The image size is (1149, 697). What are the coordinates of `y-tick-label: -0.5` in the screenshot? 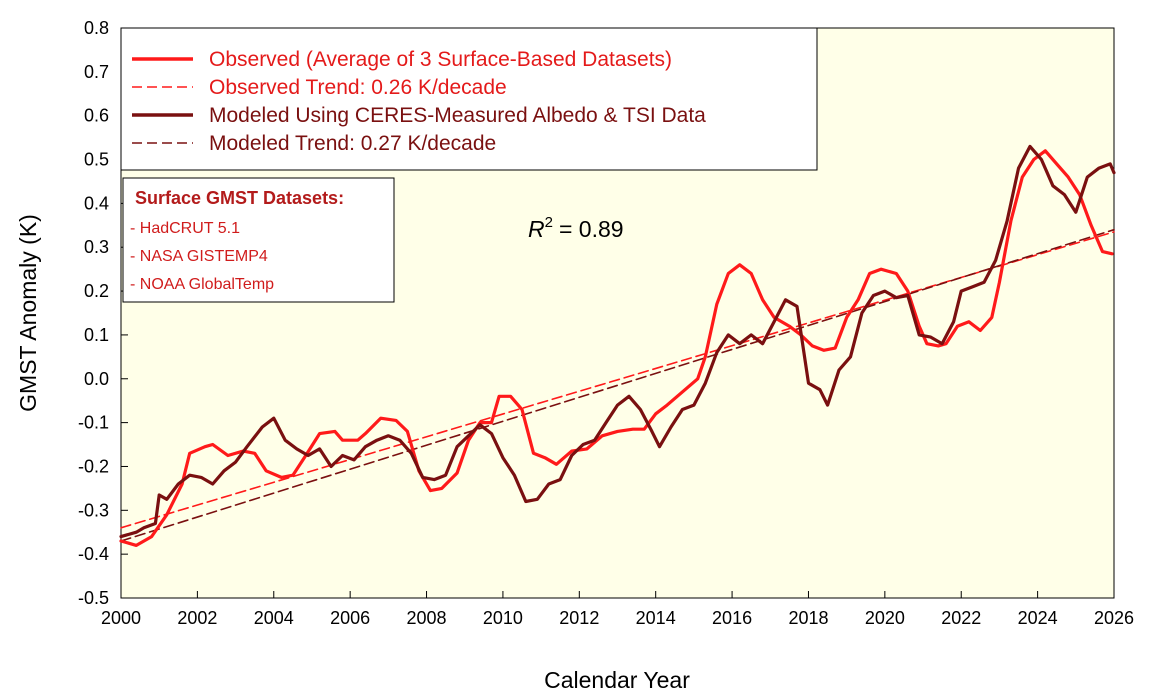 It's located at (93, 598).